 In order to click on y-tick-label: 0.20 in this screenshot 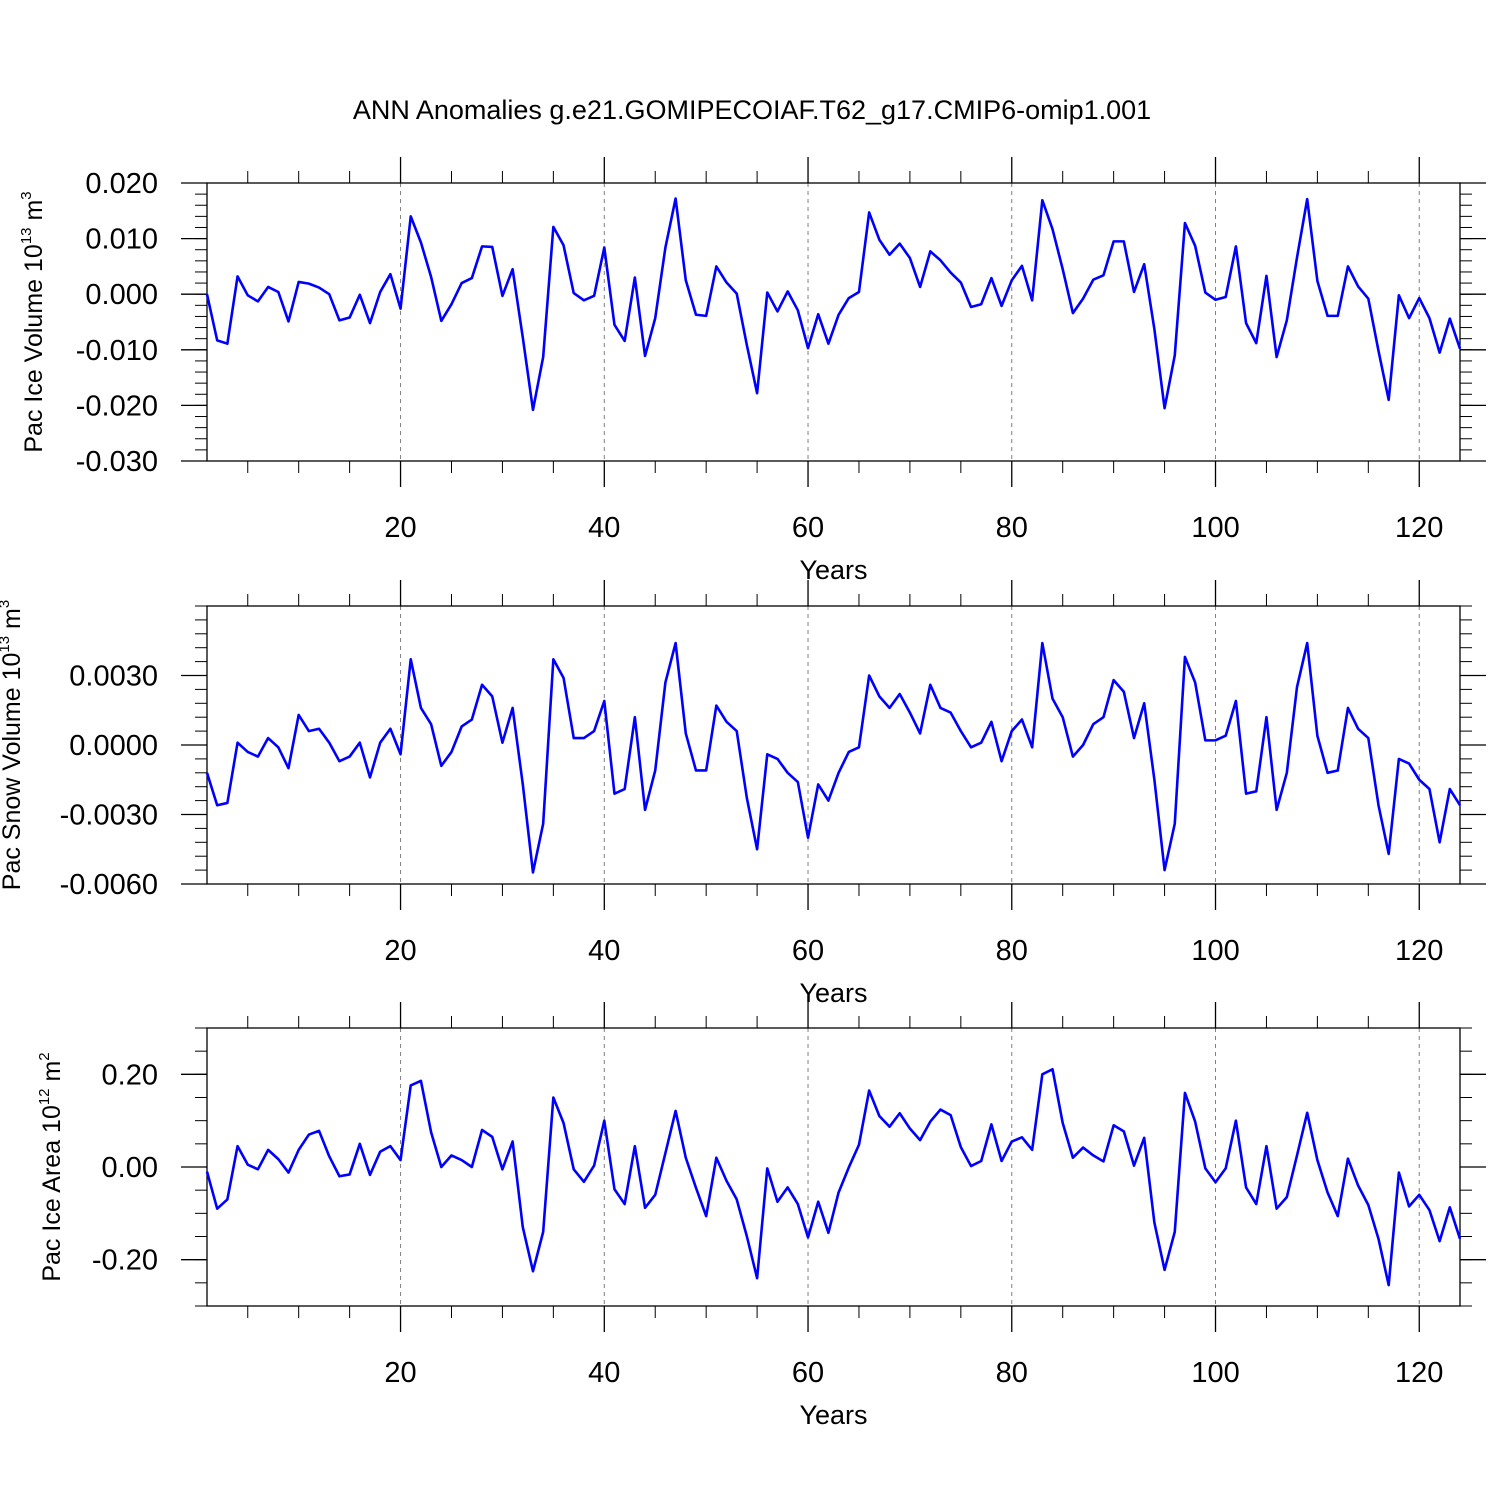, I will do `click(130, 1075)`.